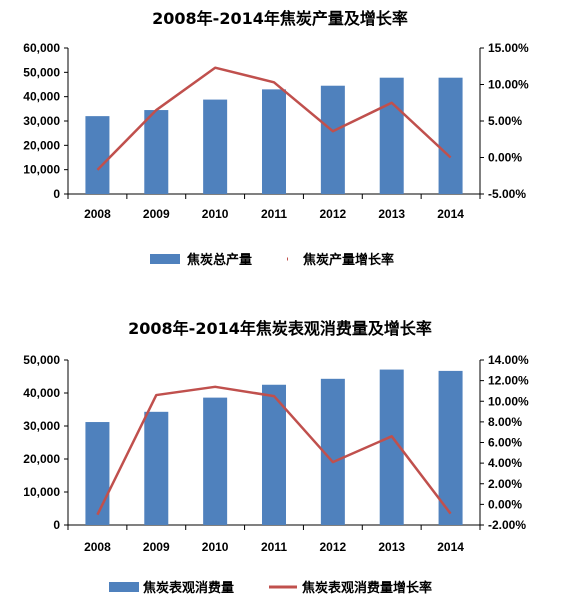 This screenshot has width=561, height=615. What do you see at coordinates (505, 463) in the screenshot?
I see `right-tick-label: 4.00%` at bounding box center [505, 463].